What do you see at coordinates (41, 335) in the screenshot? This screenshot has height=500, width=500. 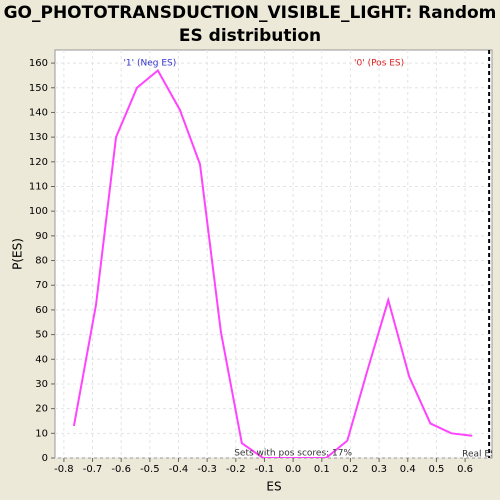 I see `y-tick-label: 50` at bounding box center [41, 335].